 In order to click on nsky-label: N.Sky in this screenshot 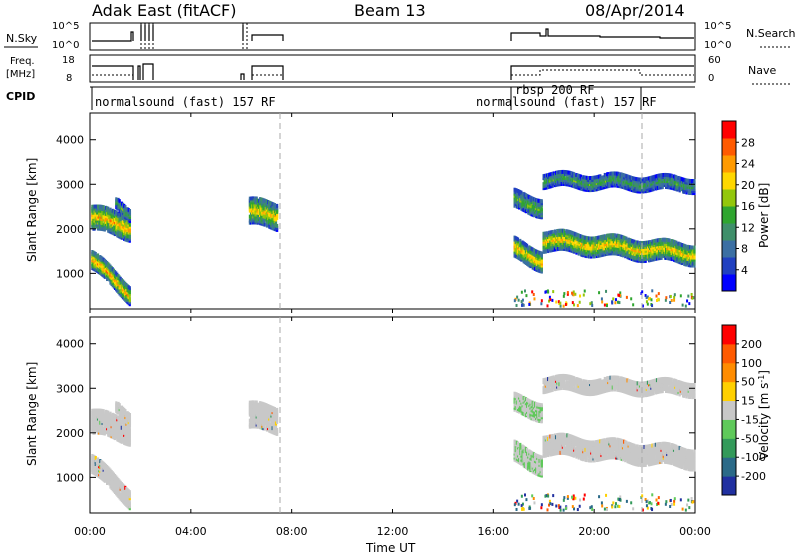, I will do `click(22, 38)`.